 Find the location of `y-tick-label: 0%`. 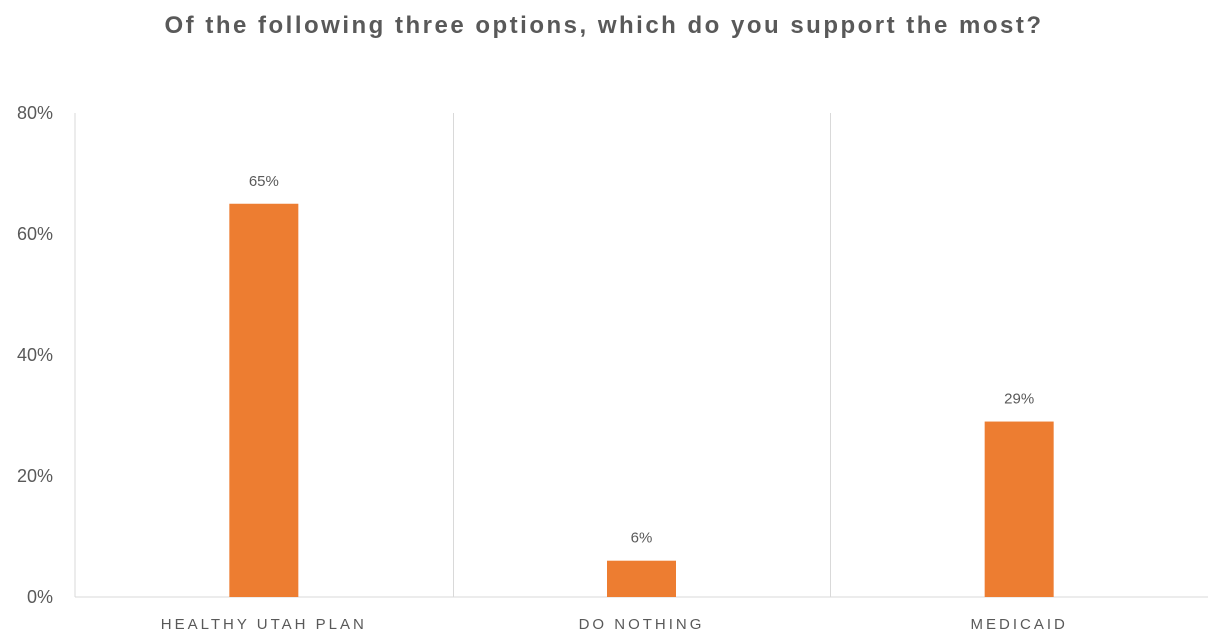

y-tick-label: 0% is located at coordinates (40, 597).